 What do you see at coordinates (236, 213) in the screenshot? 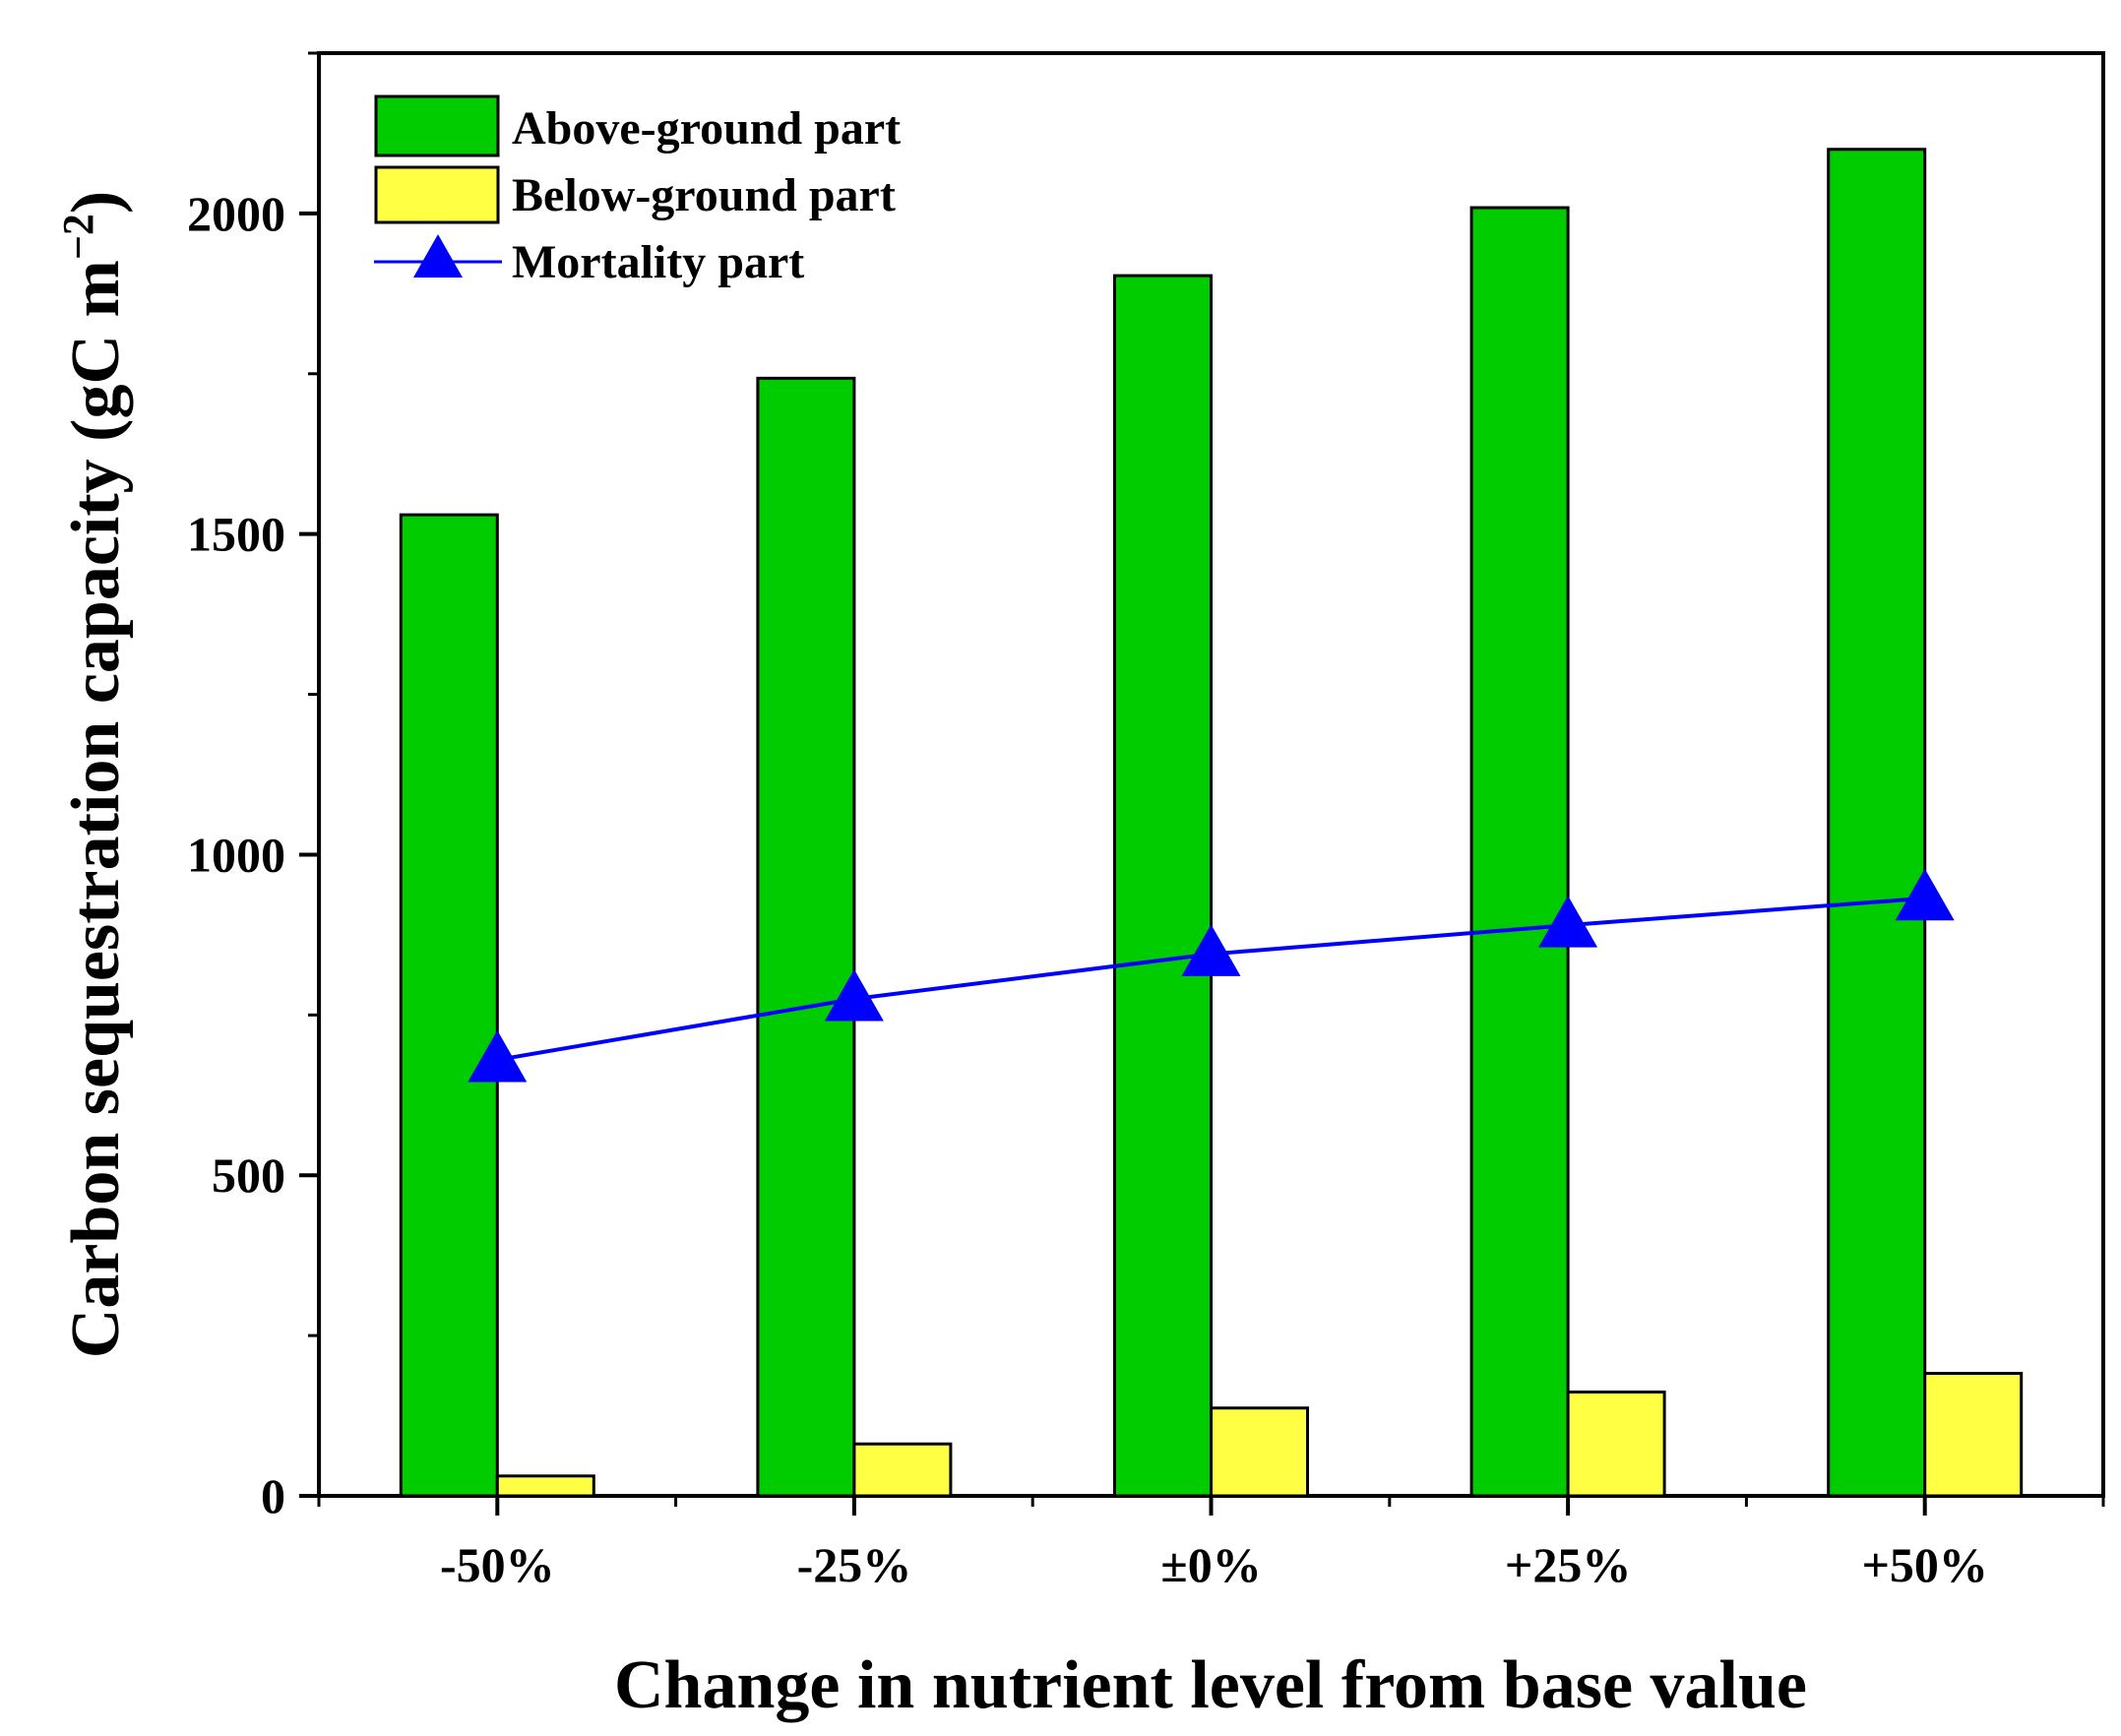
I see `y-tick-label-4: 2000` at bounding box center [236, 213].